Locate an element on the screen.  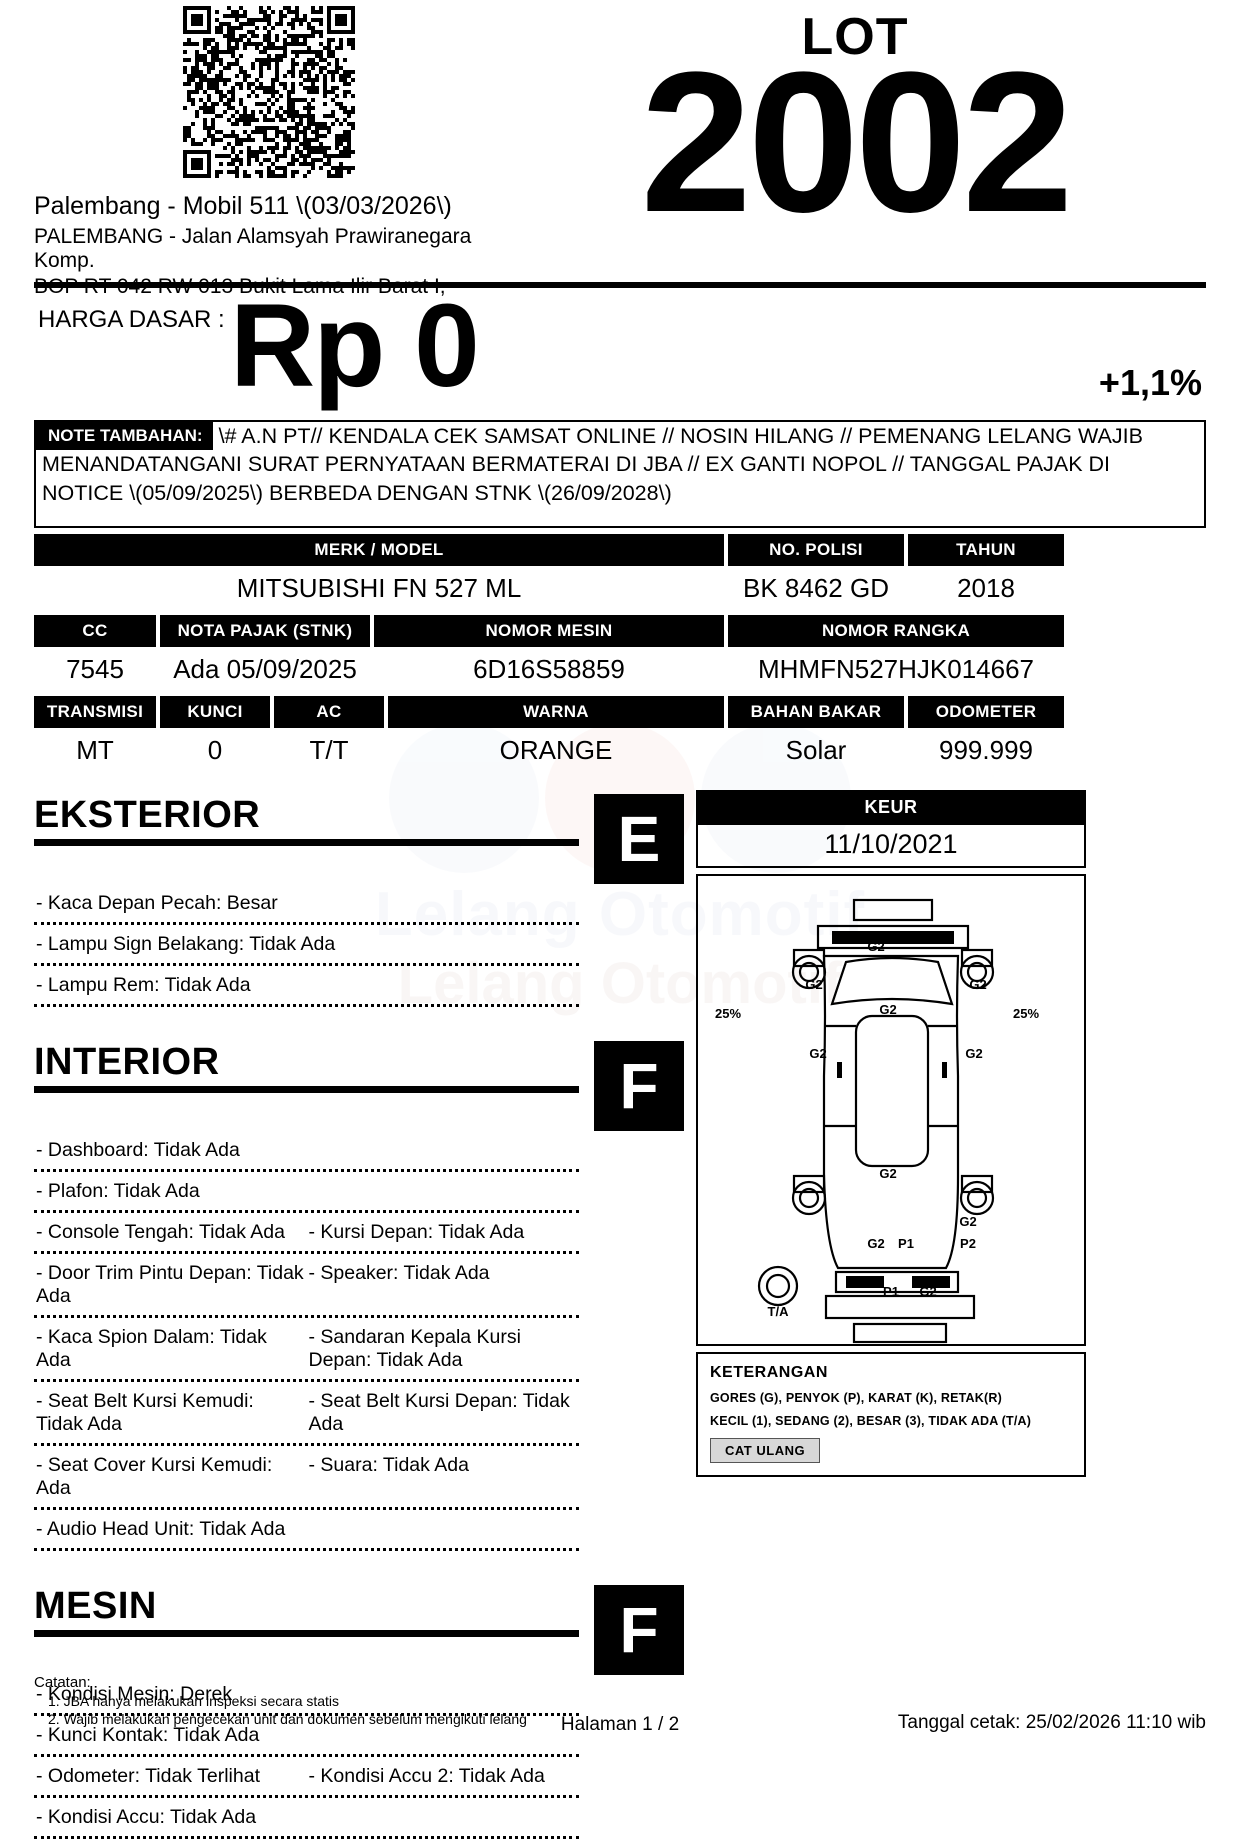
venue-title: Palembang - Mobil 511 \(03/03/2026\) is located at coordinates (243, 206).